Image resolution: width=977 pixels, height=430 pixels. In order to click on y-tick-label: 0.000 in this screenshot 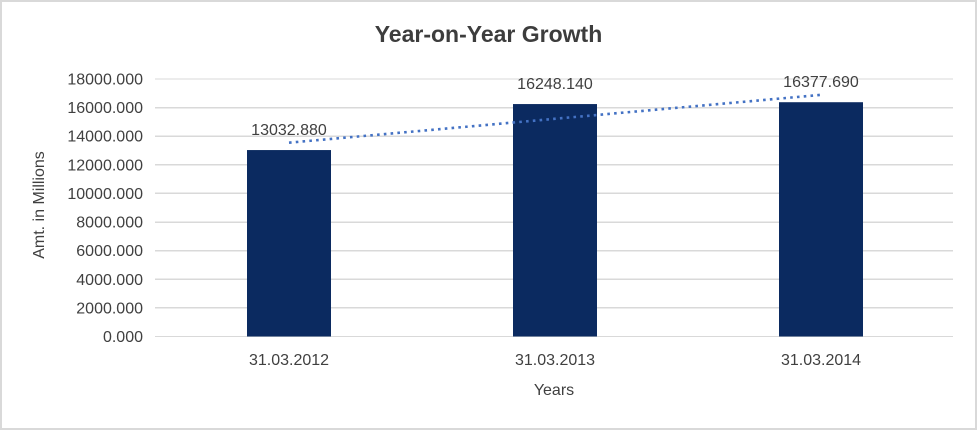, I will do `click(123, 337)`.